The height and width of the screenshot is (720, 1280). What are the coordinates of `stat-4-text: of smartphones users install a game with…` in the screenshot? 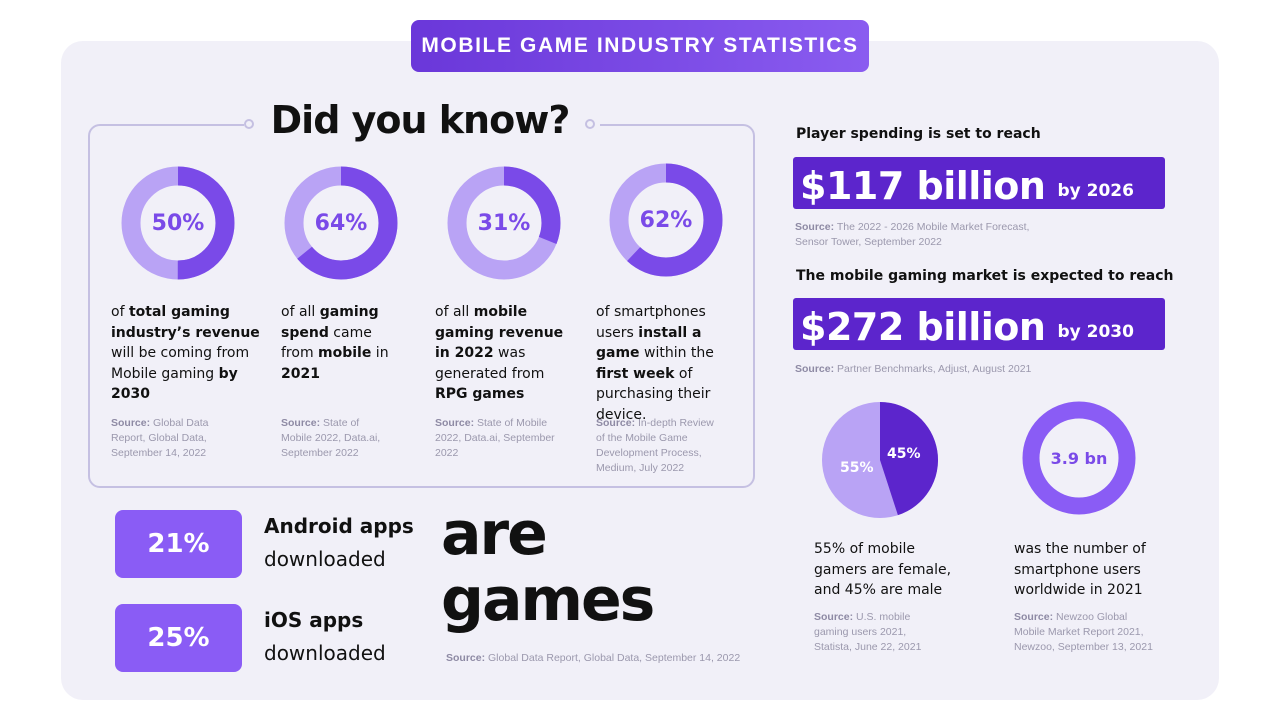 It's located at (655, 363).